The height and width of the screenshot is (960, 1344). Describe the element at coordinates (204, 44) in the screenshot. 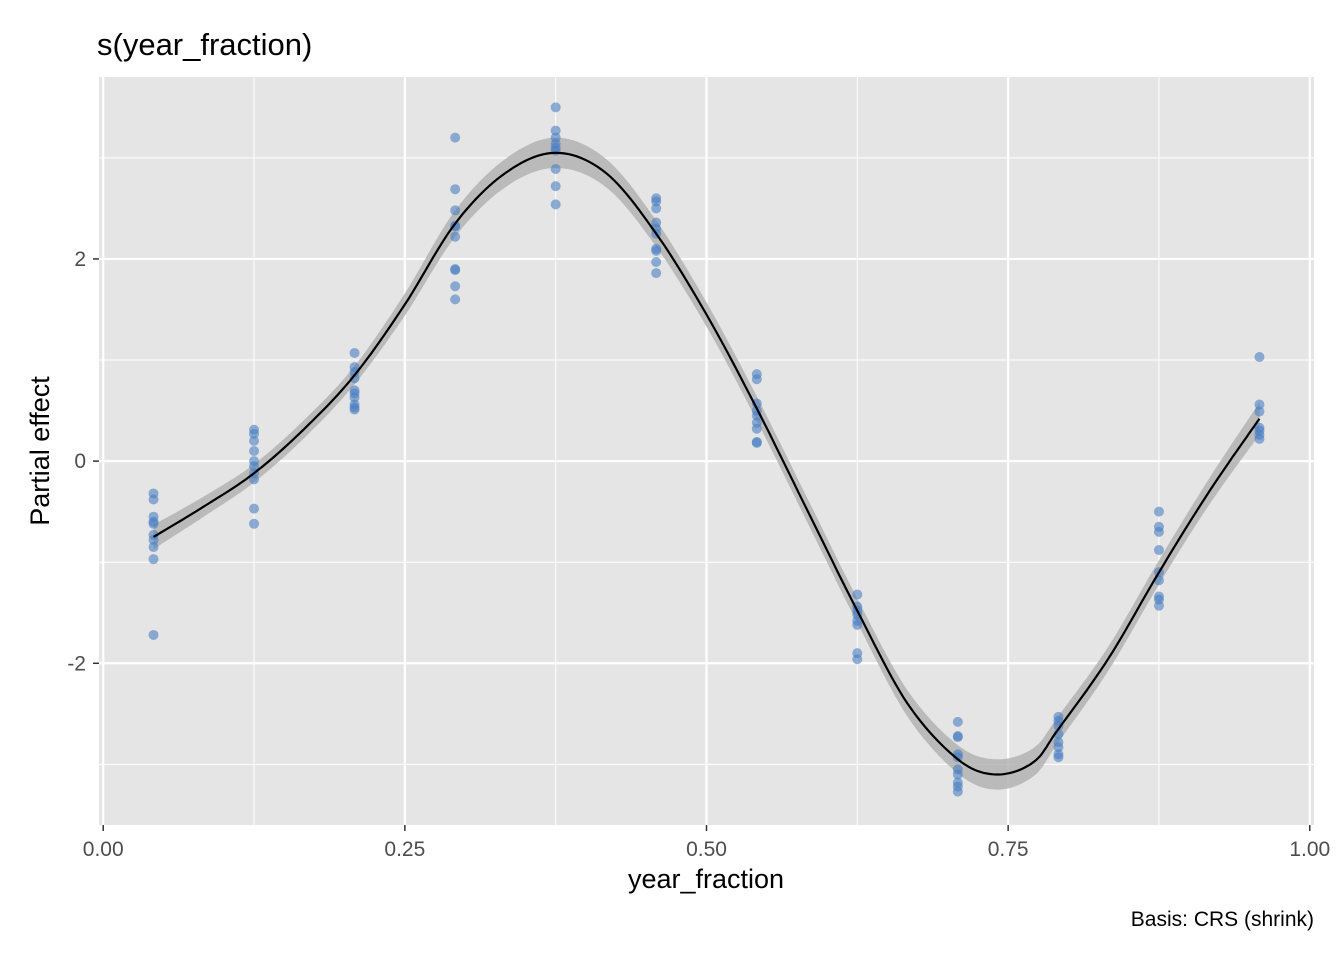

I see `chart-title: s(year_fraction)` at that location.